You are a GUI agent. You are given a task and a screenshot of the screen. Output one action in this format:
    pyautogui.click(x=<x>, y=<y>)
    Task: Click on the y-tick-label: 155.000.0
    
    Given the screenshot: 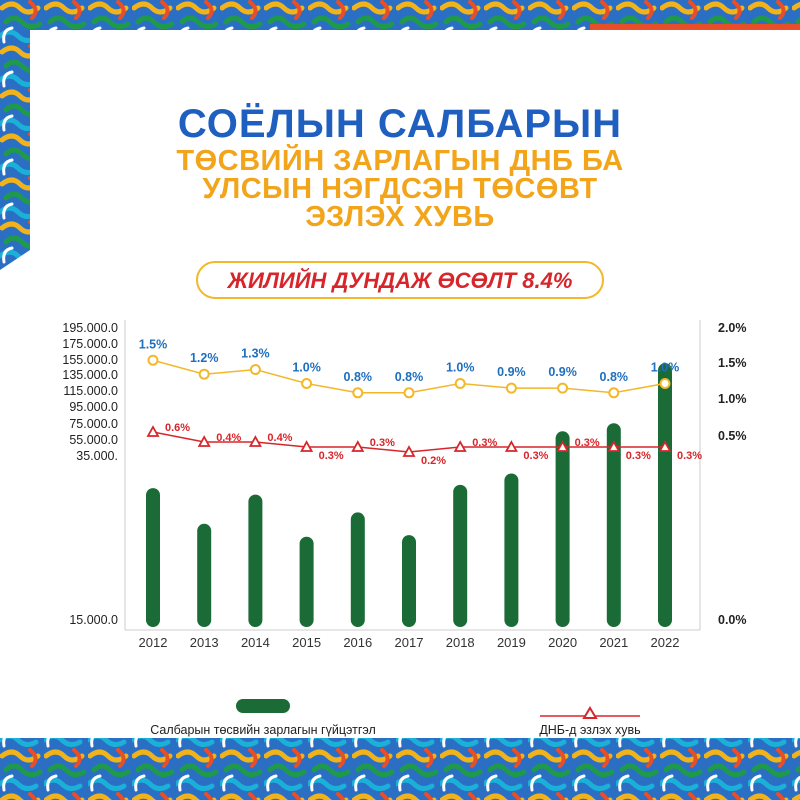 What is the action you would take?
    pyautogui.click(x=90, y=360)
    